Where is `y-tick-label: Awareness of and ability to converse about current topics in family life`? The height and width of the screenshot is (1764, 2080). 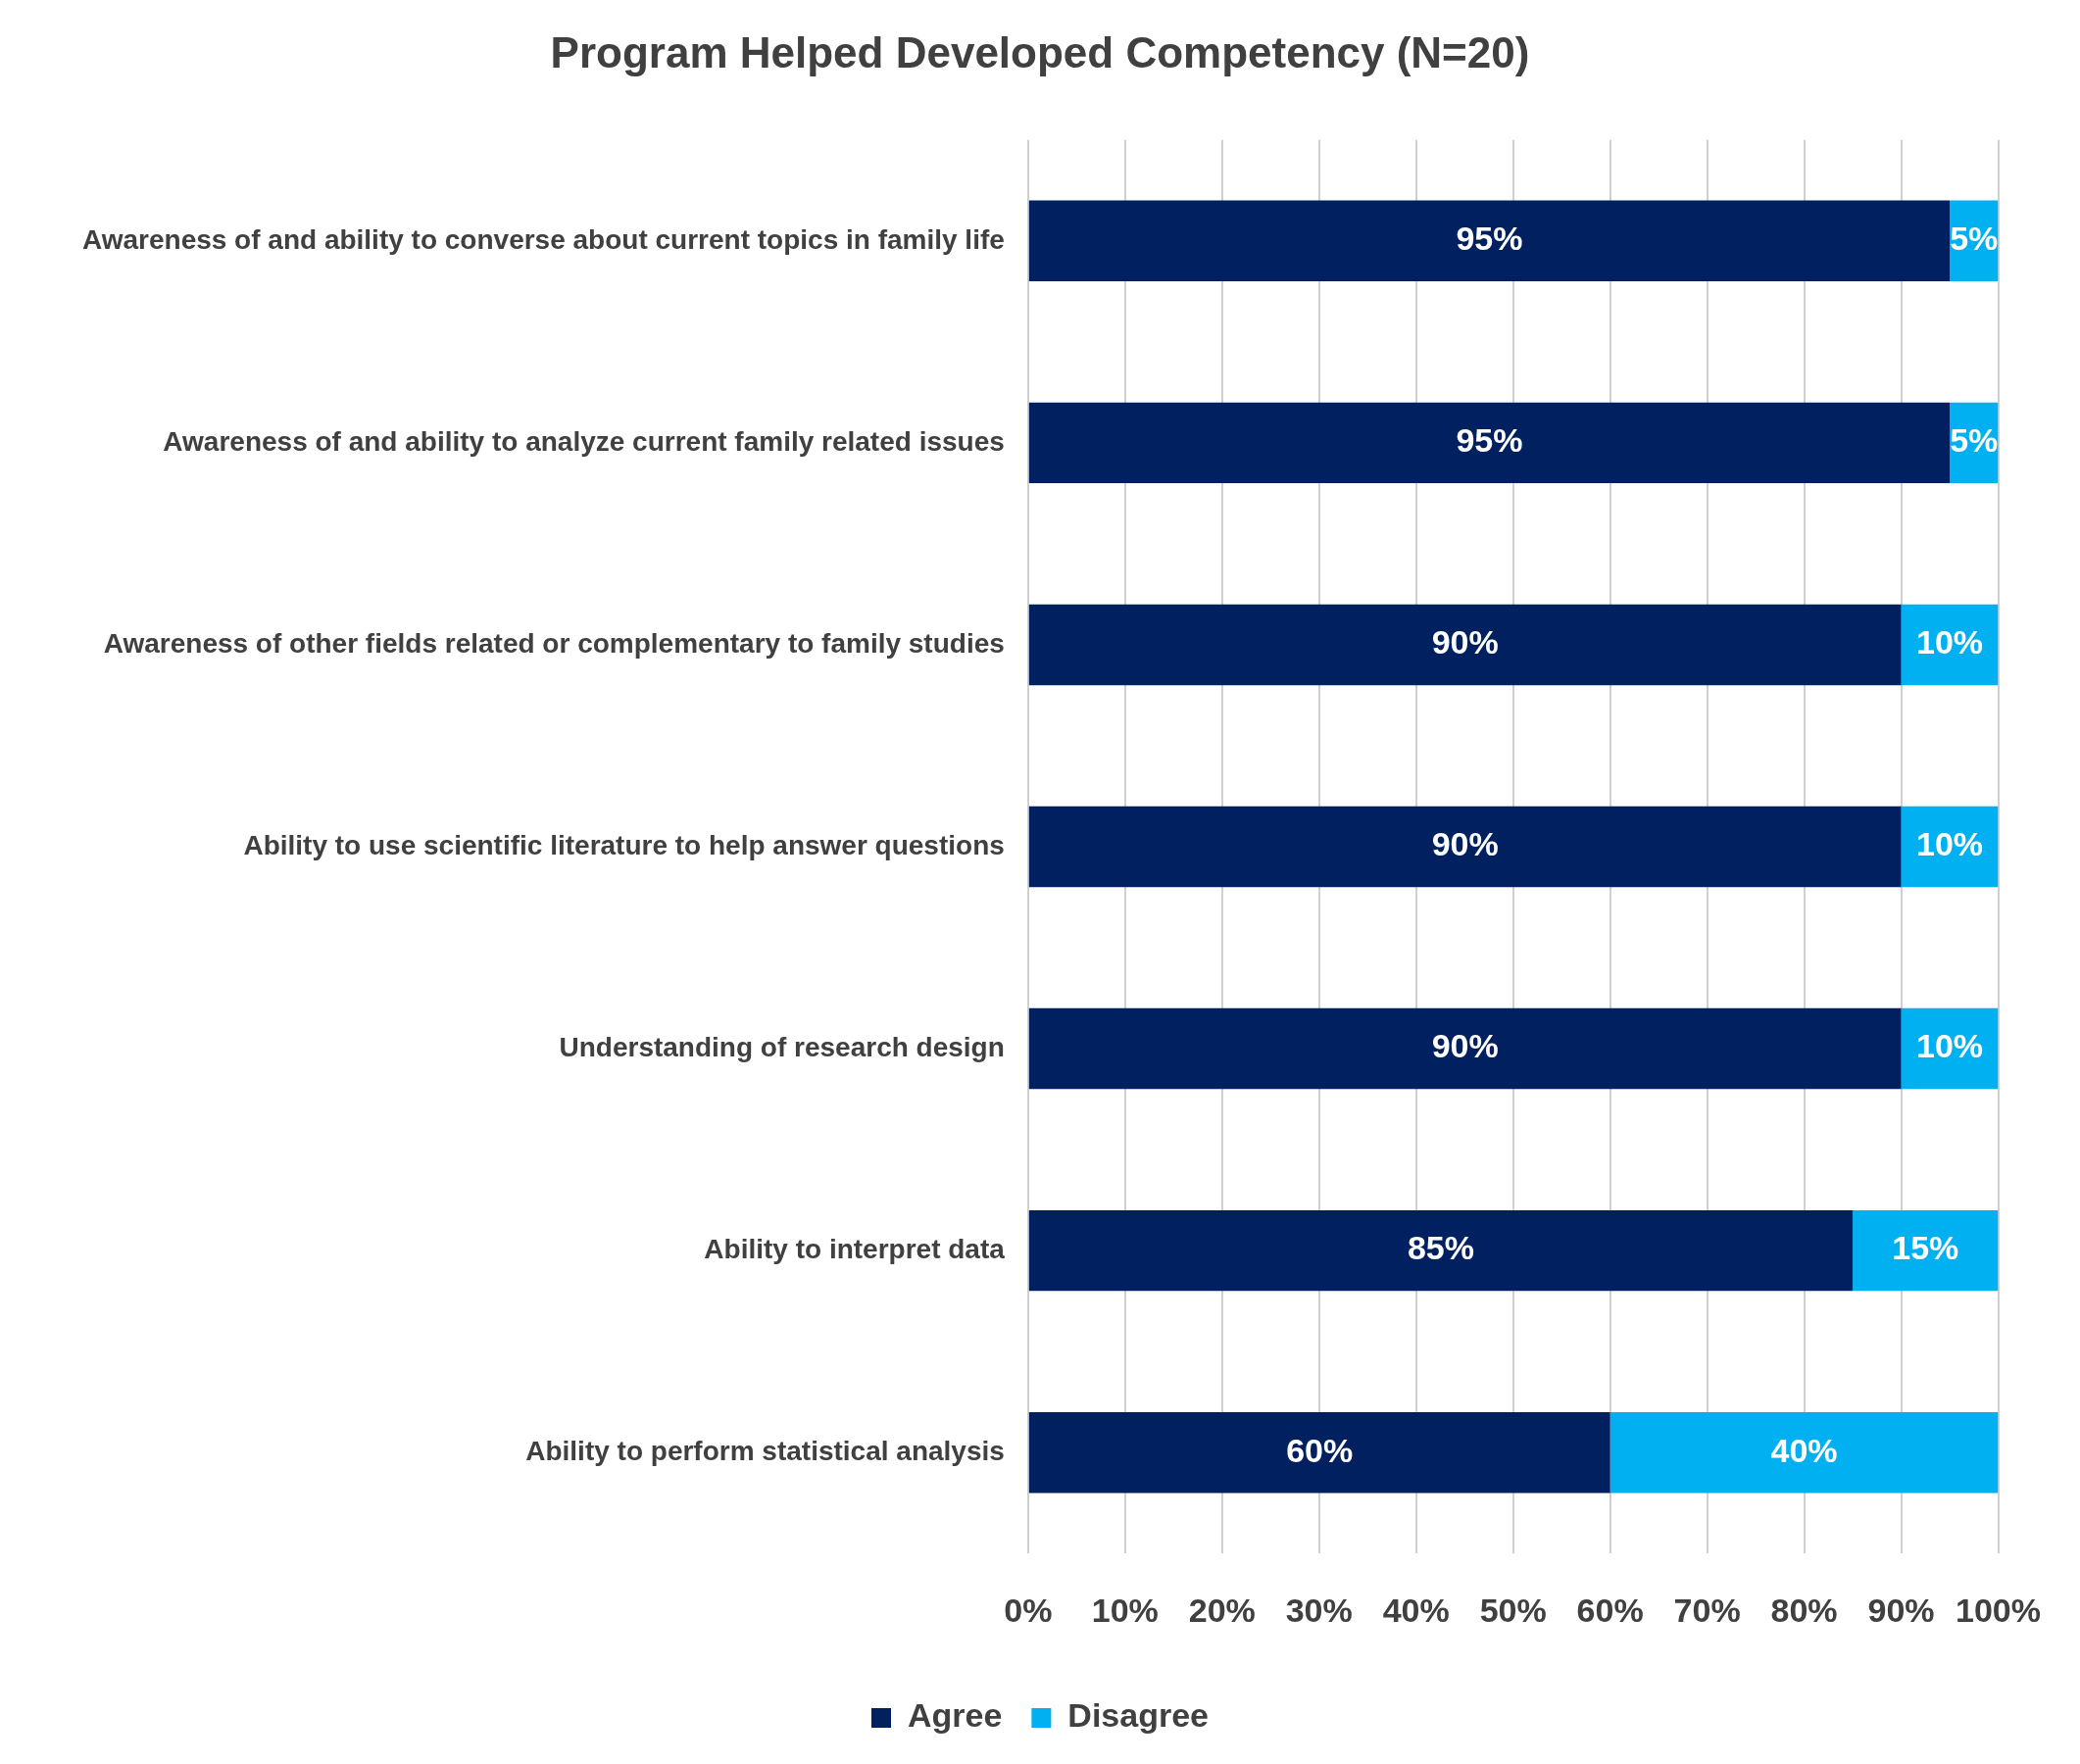
y-tick-label: Awareness of and ability to converse about current topics in family life is located at coordinates (543, 239).